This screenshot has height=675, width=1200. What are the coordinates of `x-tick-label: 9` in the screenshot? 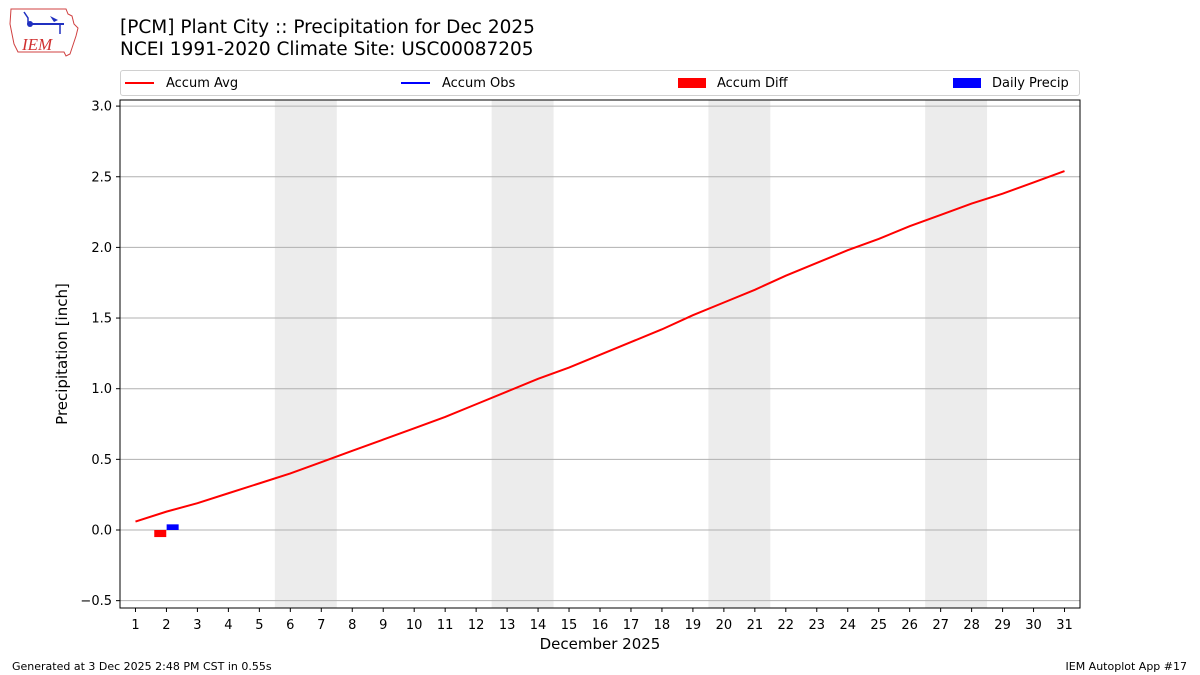 It's located at (383, 625).